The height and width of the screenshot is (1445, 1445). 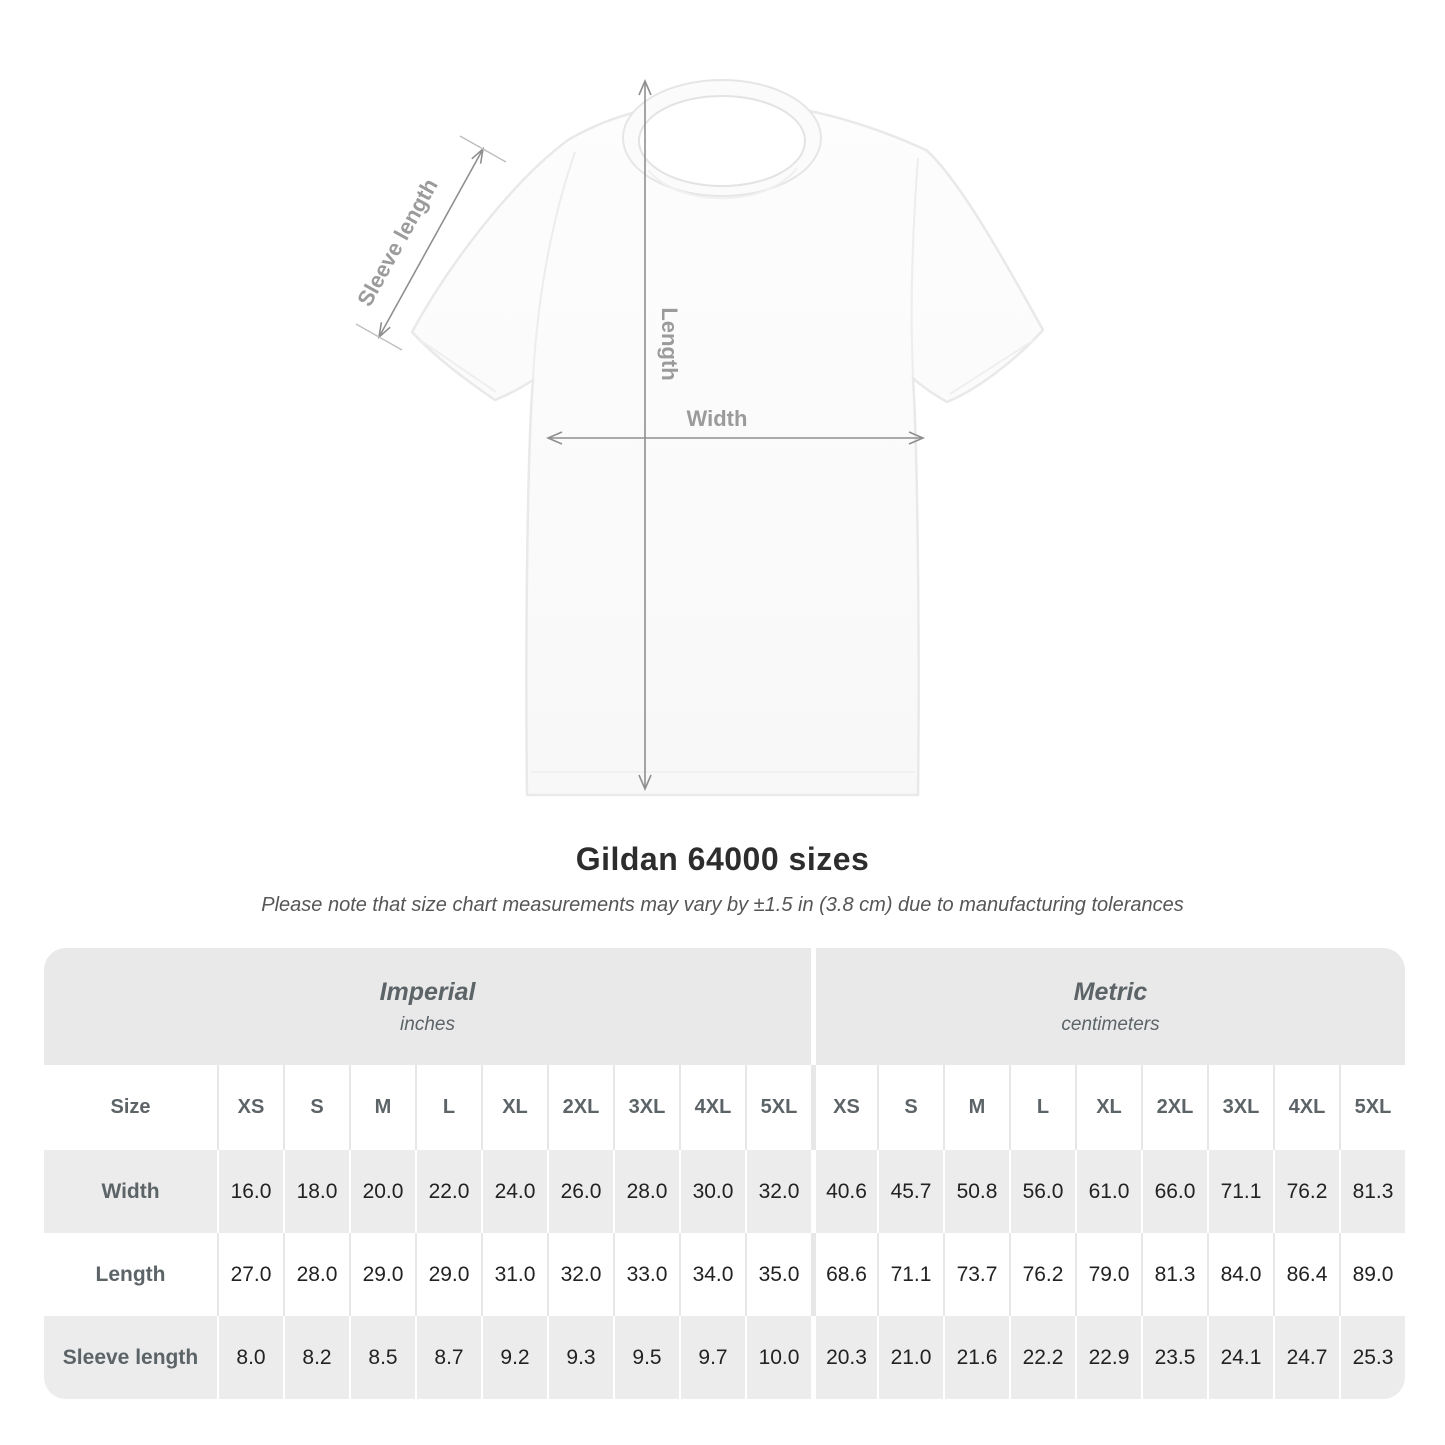 I want to click on length-label: Length, so click(x=669, y=343).